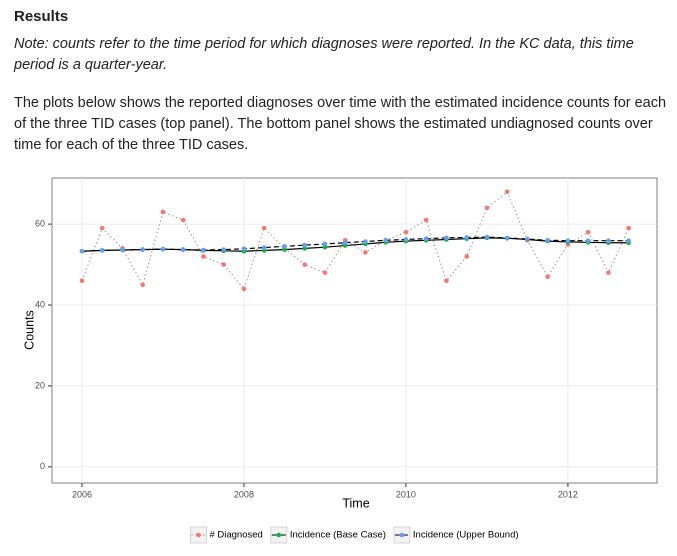 The image size is (677, 556). I want to click on legend-label: Incidence (Upper Bound), so click(466, 535).